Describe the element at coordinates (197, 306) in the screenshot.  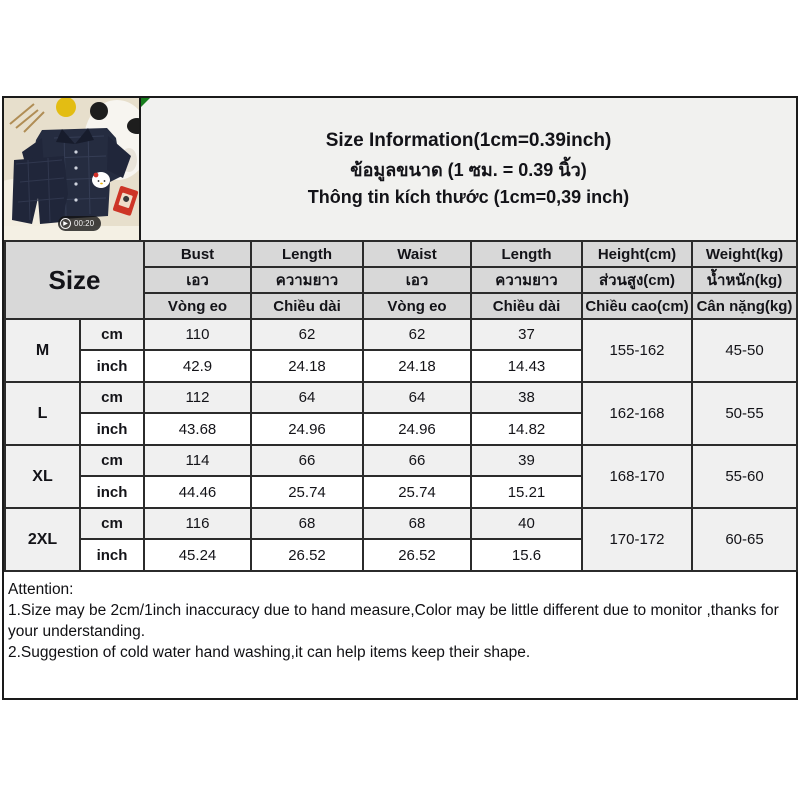
I see `header-vi-bust: Vòng eo` at that location.